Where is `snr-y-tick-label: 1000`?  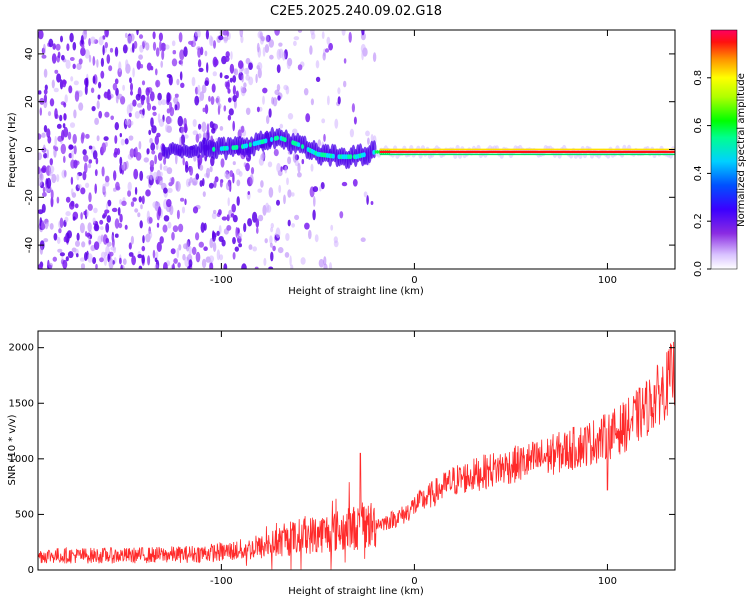 snr-y-tick-label: 1000 is located at coordinates (21, 459).